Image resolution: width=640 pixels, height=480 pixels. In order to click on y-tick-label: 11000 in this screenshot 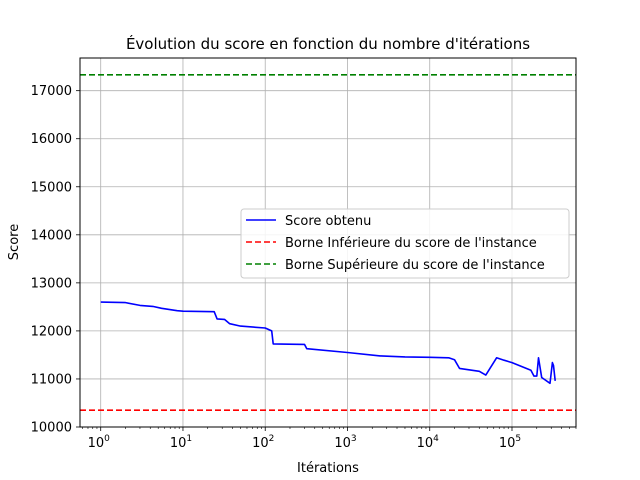, I will do `click(51, 379)`.